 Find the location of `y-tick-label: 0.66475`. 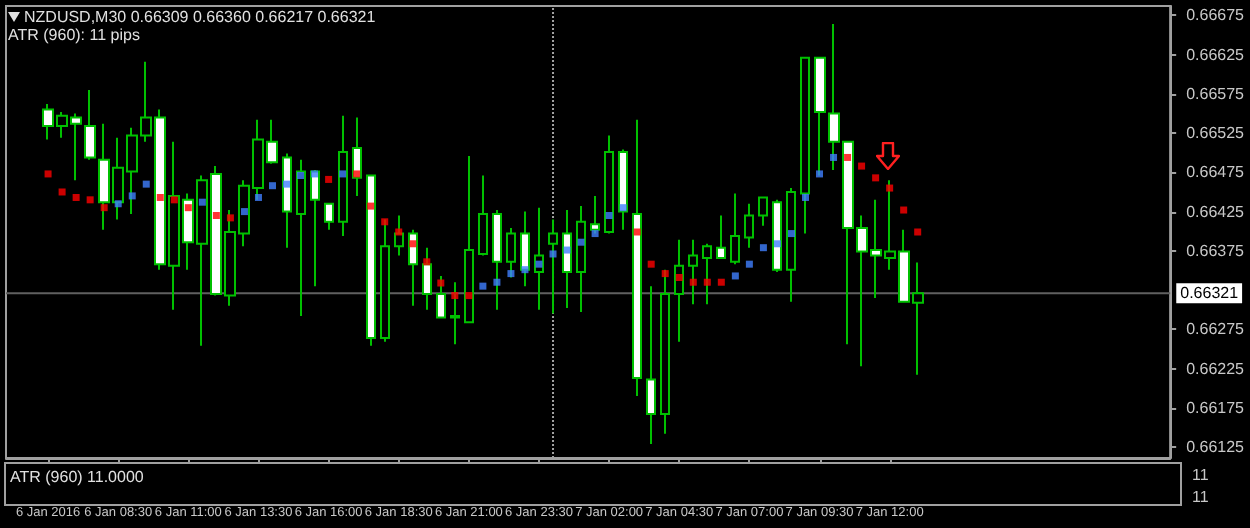

y-tick-label: 0.66475 is located at coordinates (1216, 172).